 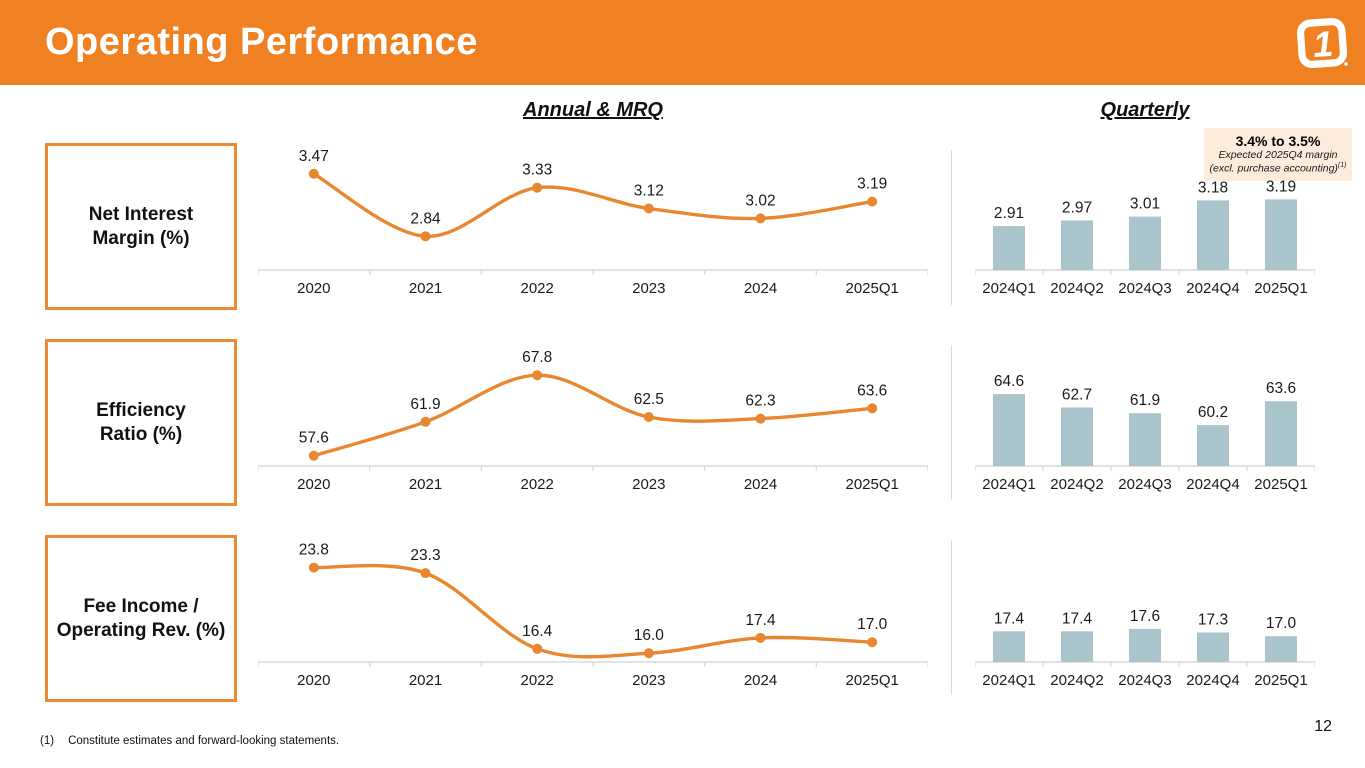 I want to click on callout-subline-2: (excl. purchase accounting)(1), so click(x=1278, y=169).